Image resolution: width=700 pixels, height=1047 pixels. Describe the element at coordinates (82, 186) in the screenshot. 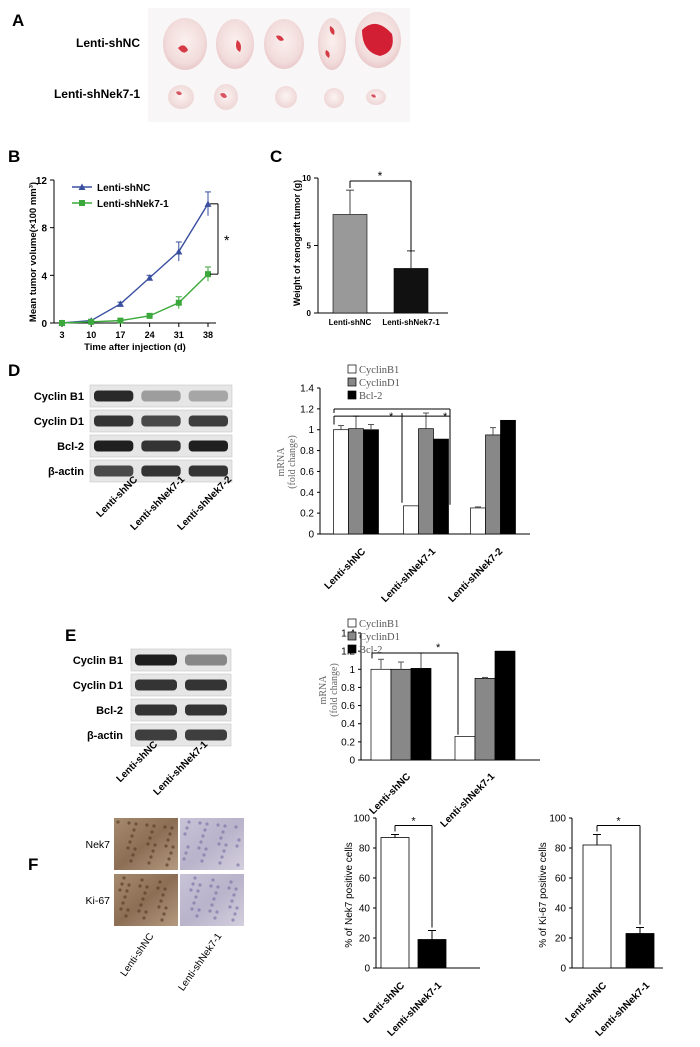

I see `legend-marker` at that location.